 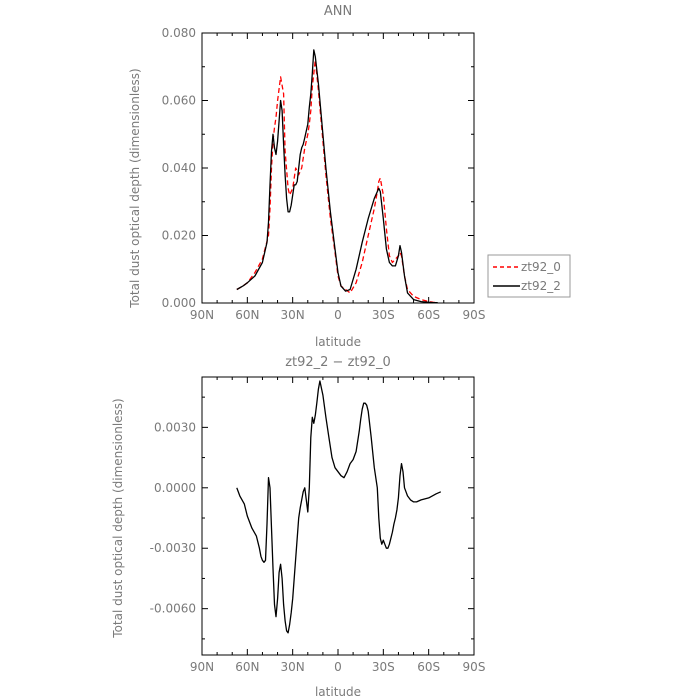 I want to click on bottom-x-axis-label: latitude, so click(x=338, y=692).